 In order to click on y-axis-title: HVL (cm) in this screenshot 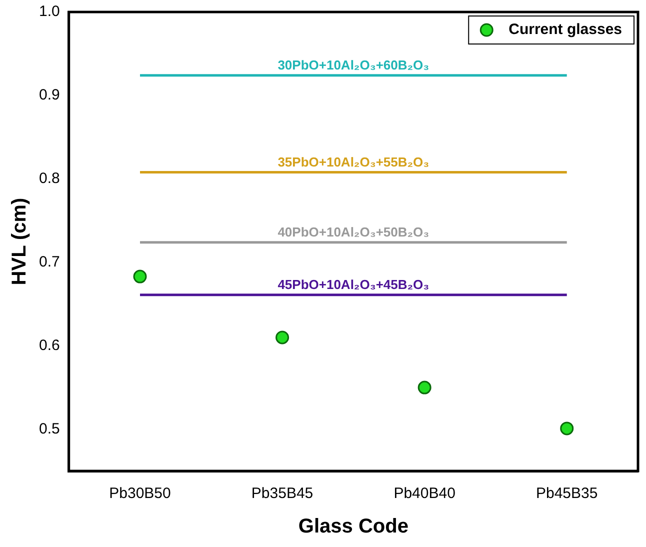, I will do `click(19, 242)`.